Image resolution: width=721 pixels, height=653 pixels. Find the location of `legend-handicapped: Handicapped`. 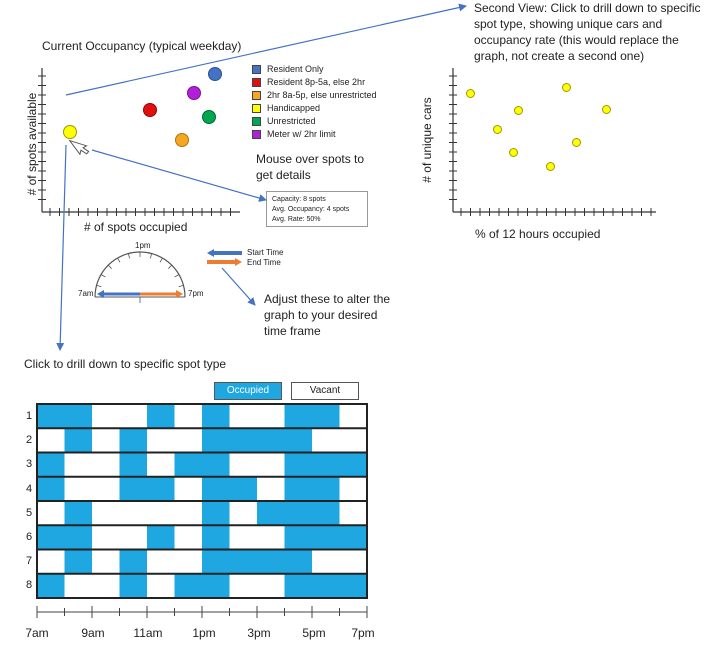

legend-handicapped: Handicapped is located at coordinates (286, 108).